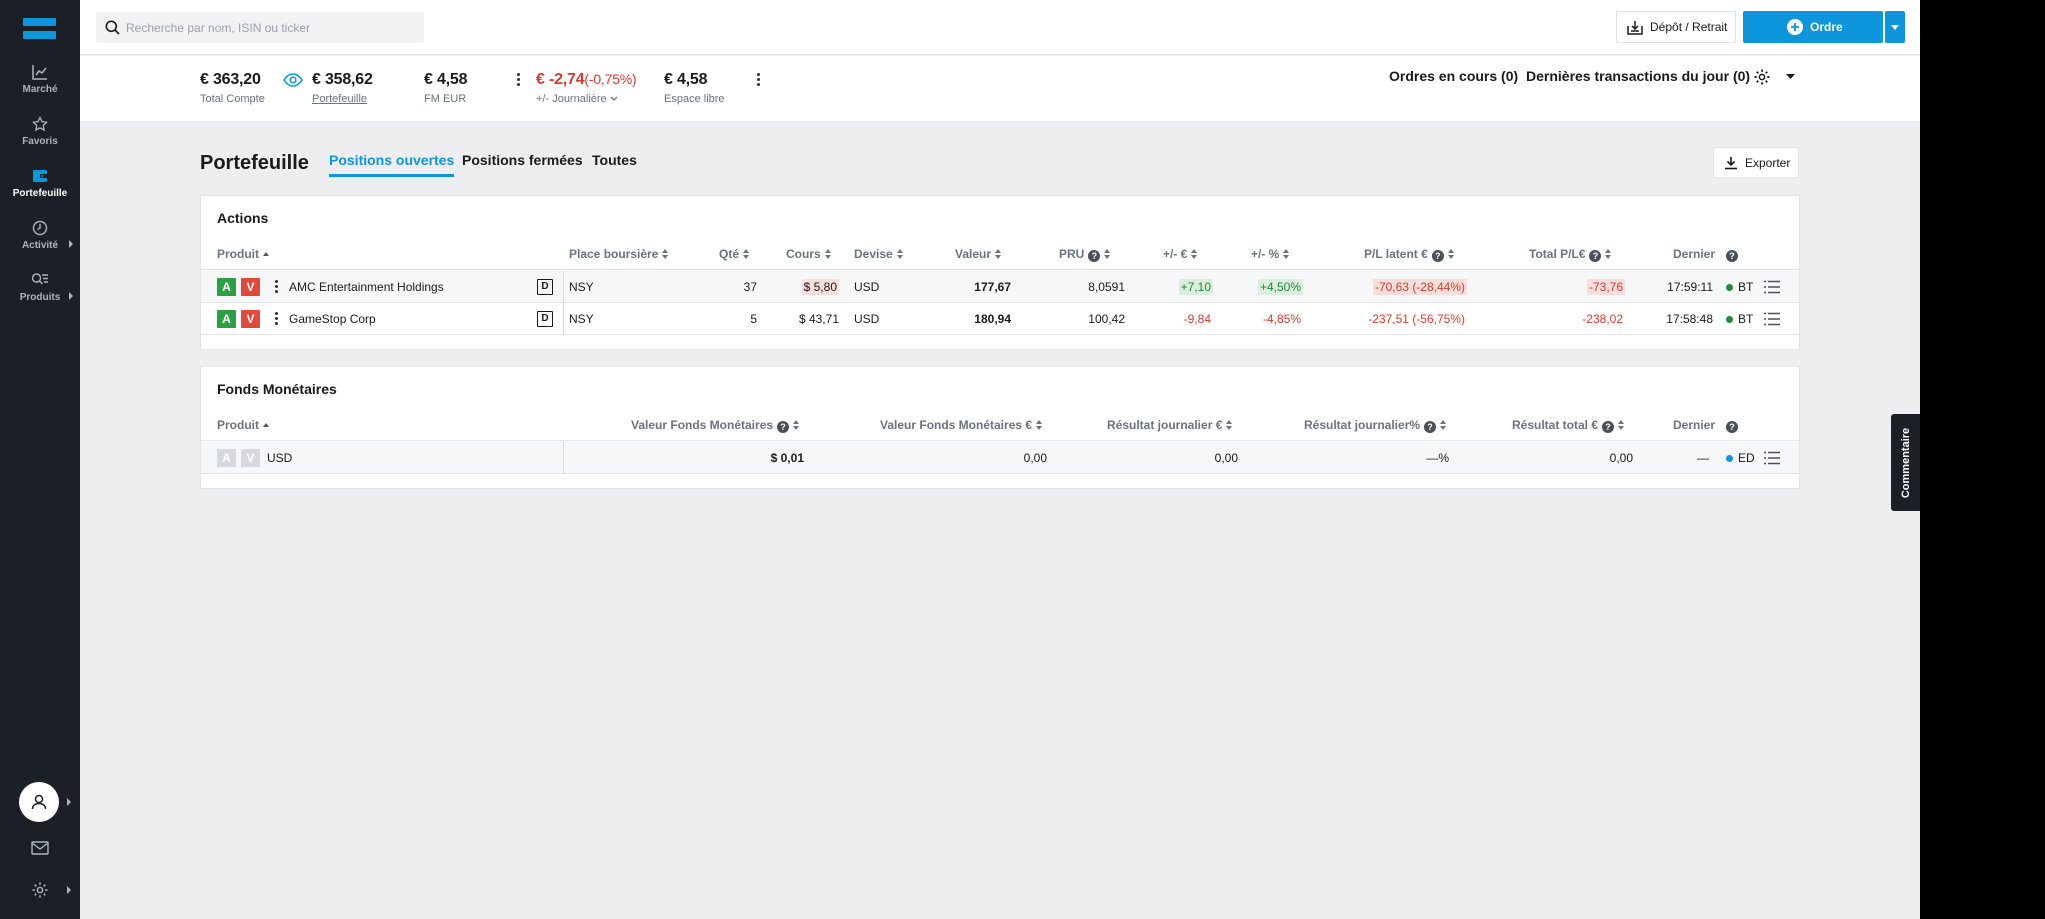 The width and height of the screenshot is (2045, 919). Describe the element at coordinates (1280, 287) in the screenshot. I see `pm-pct-cell: +4,50%` at that location.